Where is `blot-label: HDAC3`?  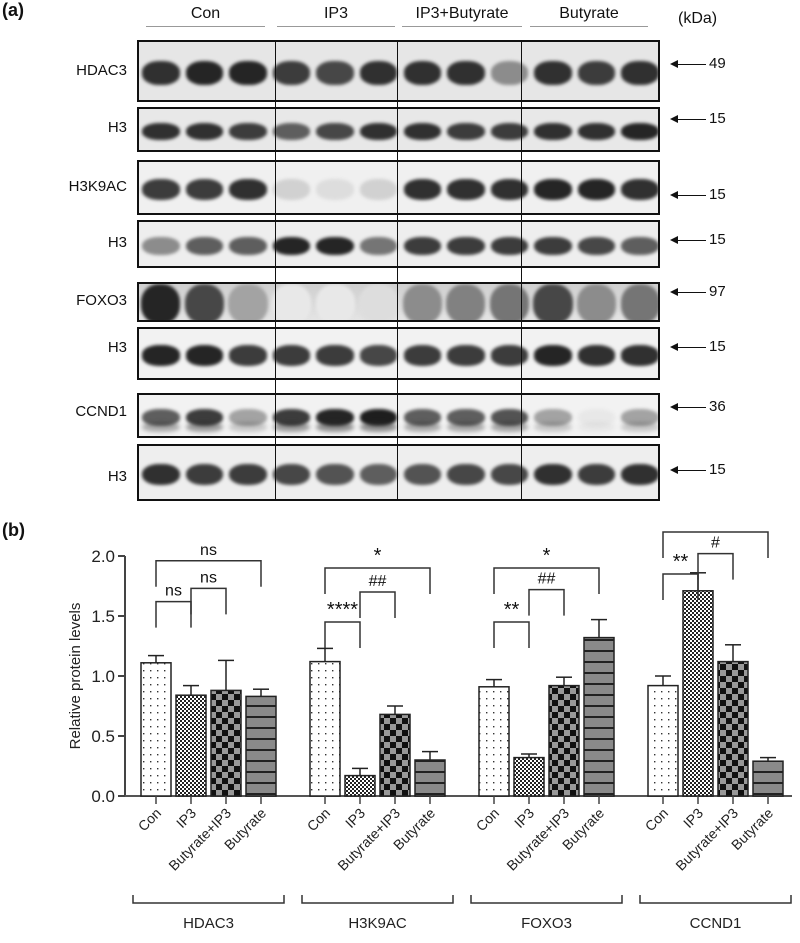
blot-label: HDAC3 is located at coordinates (101, 70).